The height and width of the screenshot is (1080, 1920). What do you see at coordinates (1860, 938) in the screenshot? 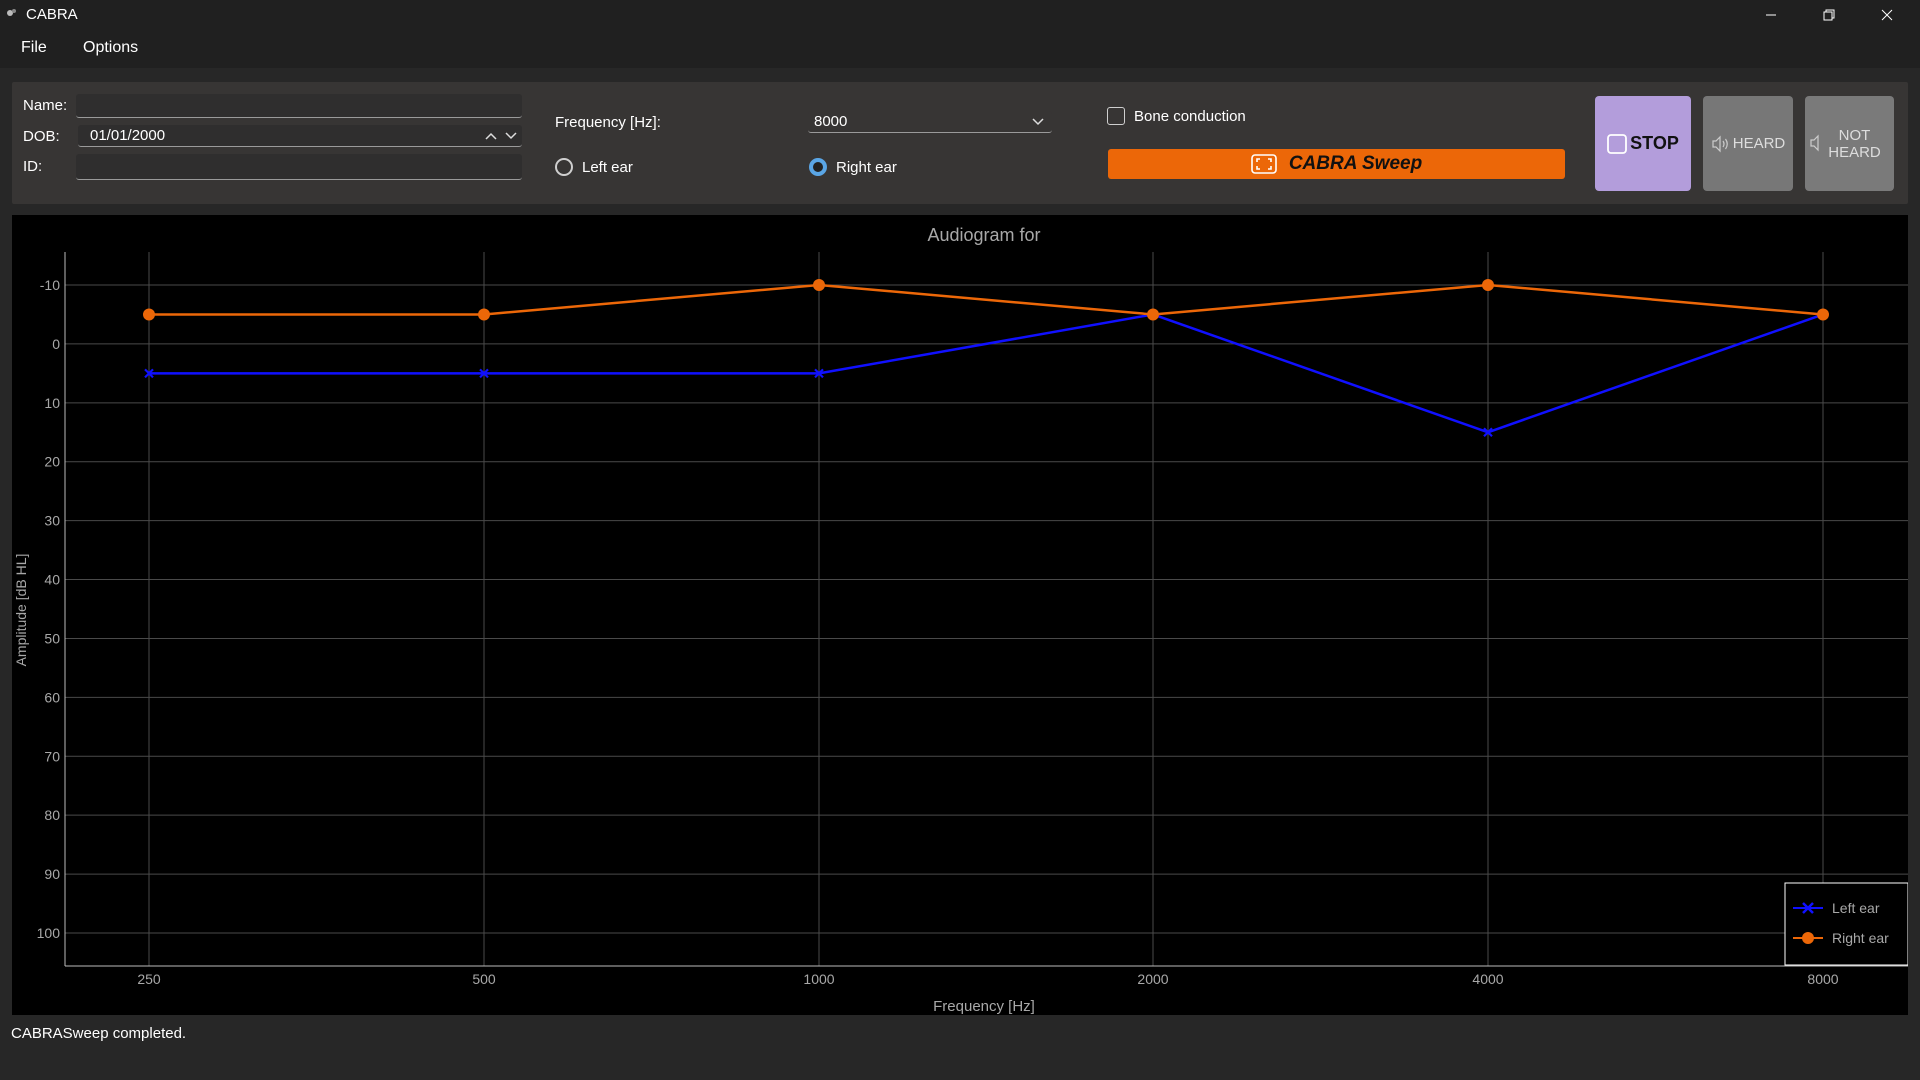
I see `legend-right-ear-label: Right ear` at bounding box center [1860, 938].